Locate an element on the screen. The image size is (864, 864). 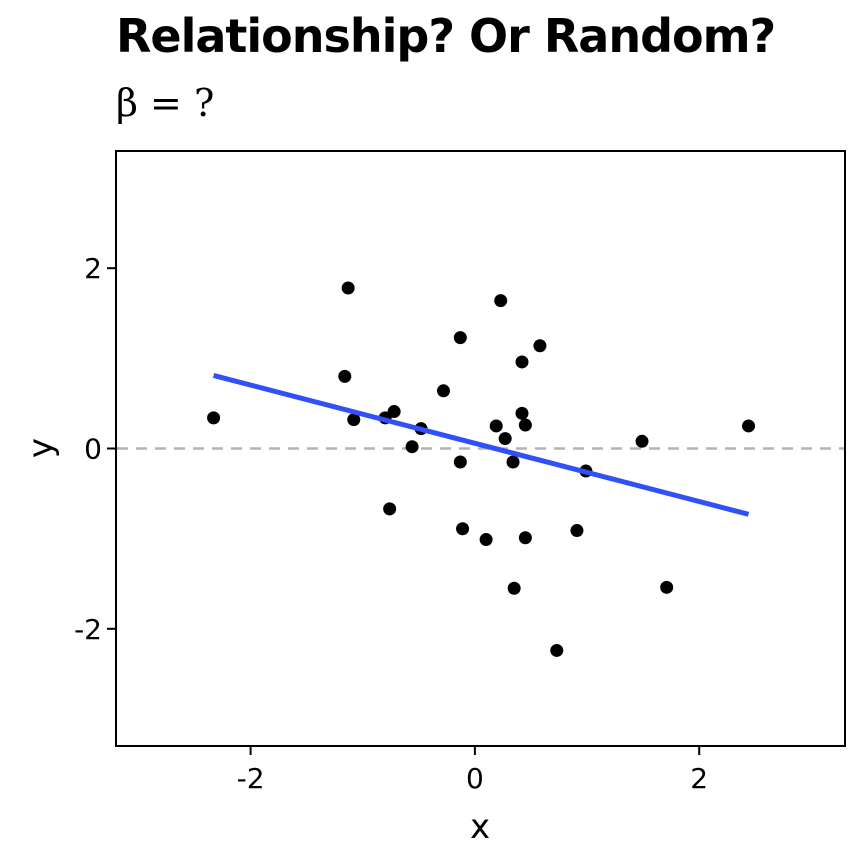
y-tick-label: -2 is located at coordinates (88, 629).